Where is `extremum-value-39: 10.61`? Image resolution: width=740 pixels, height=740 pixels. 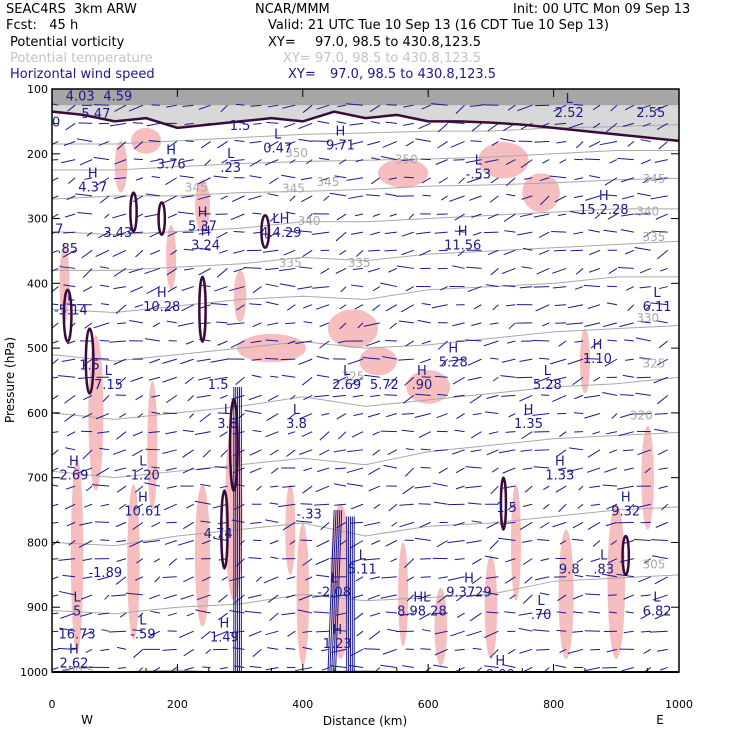 extremum-value-39: 10.61 is located at coordinates (142, 511).